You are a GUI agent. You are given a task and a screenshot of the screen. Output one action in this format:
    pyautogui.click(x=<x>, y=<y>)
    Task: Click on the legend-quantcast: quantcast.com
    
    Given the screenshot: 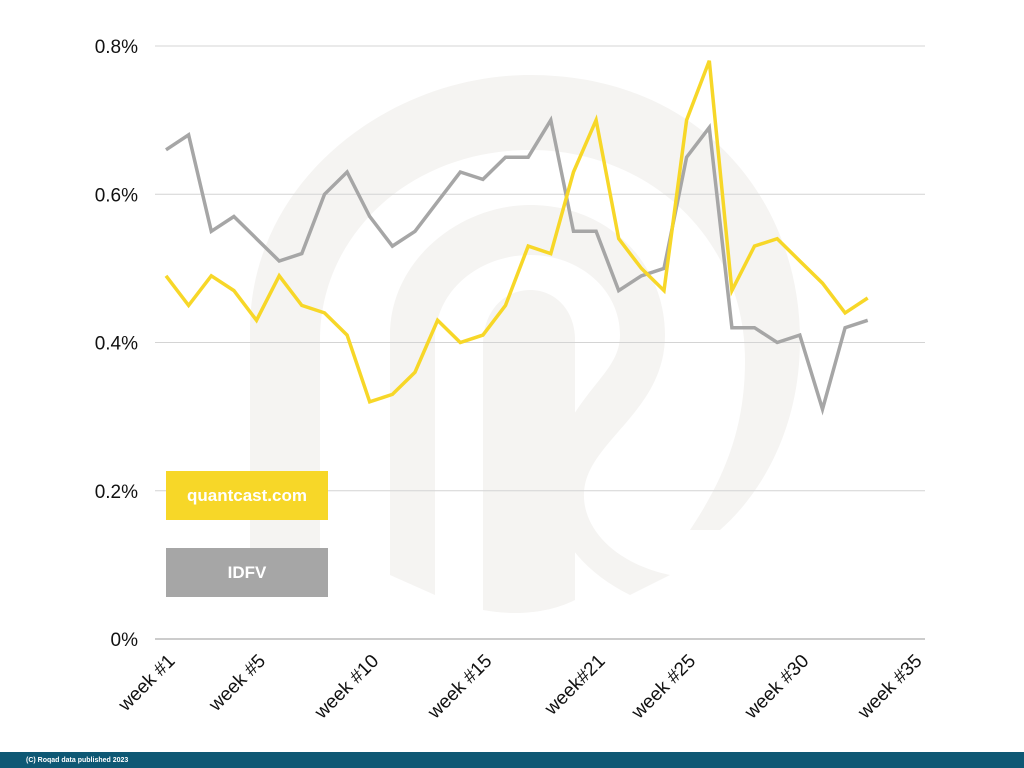 What is the action you would take?
    pyautogui.click(x=247, y=495)
    